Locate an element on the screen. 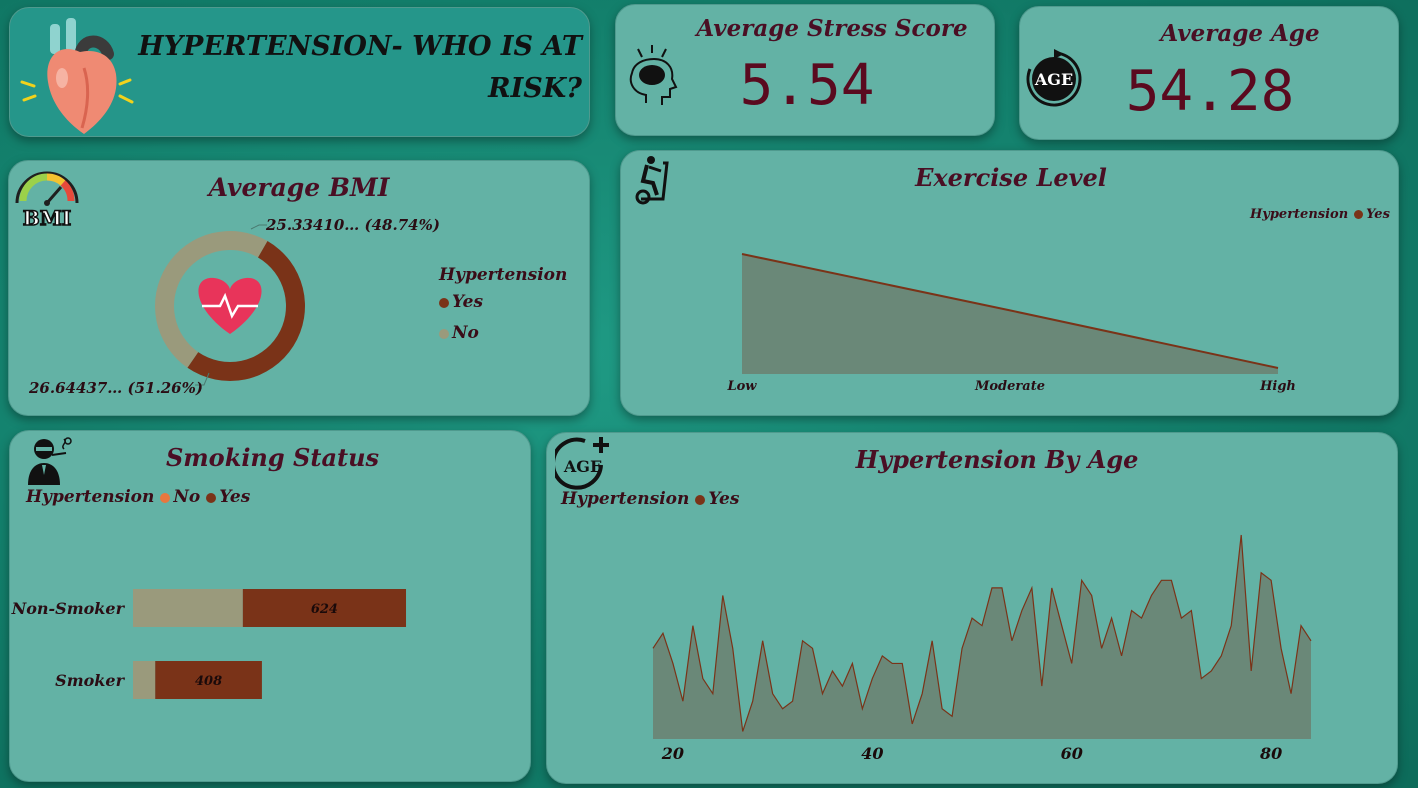  stress-value: 5.54 is located at coordinates (807, 85).